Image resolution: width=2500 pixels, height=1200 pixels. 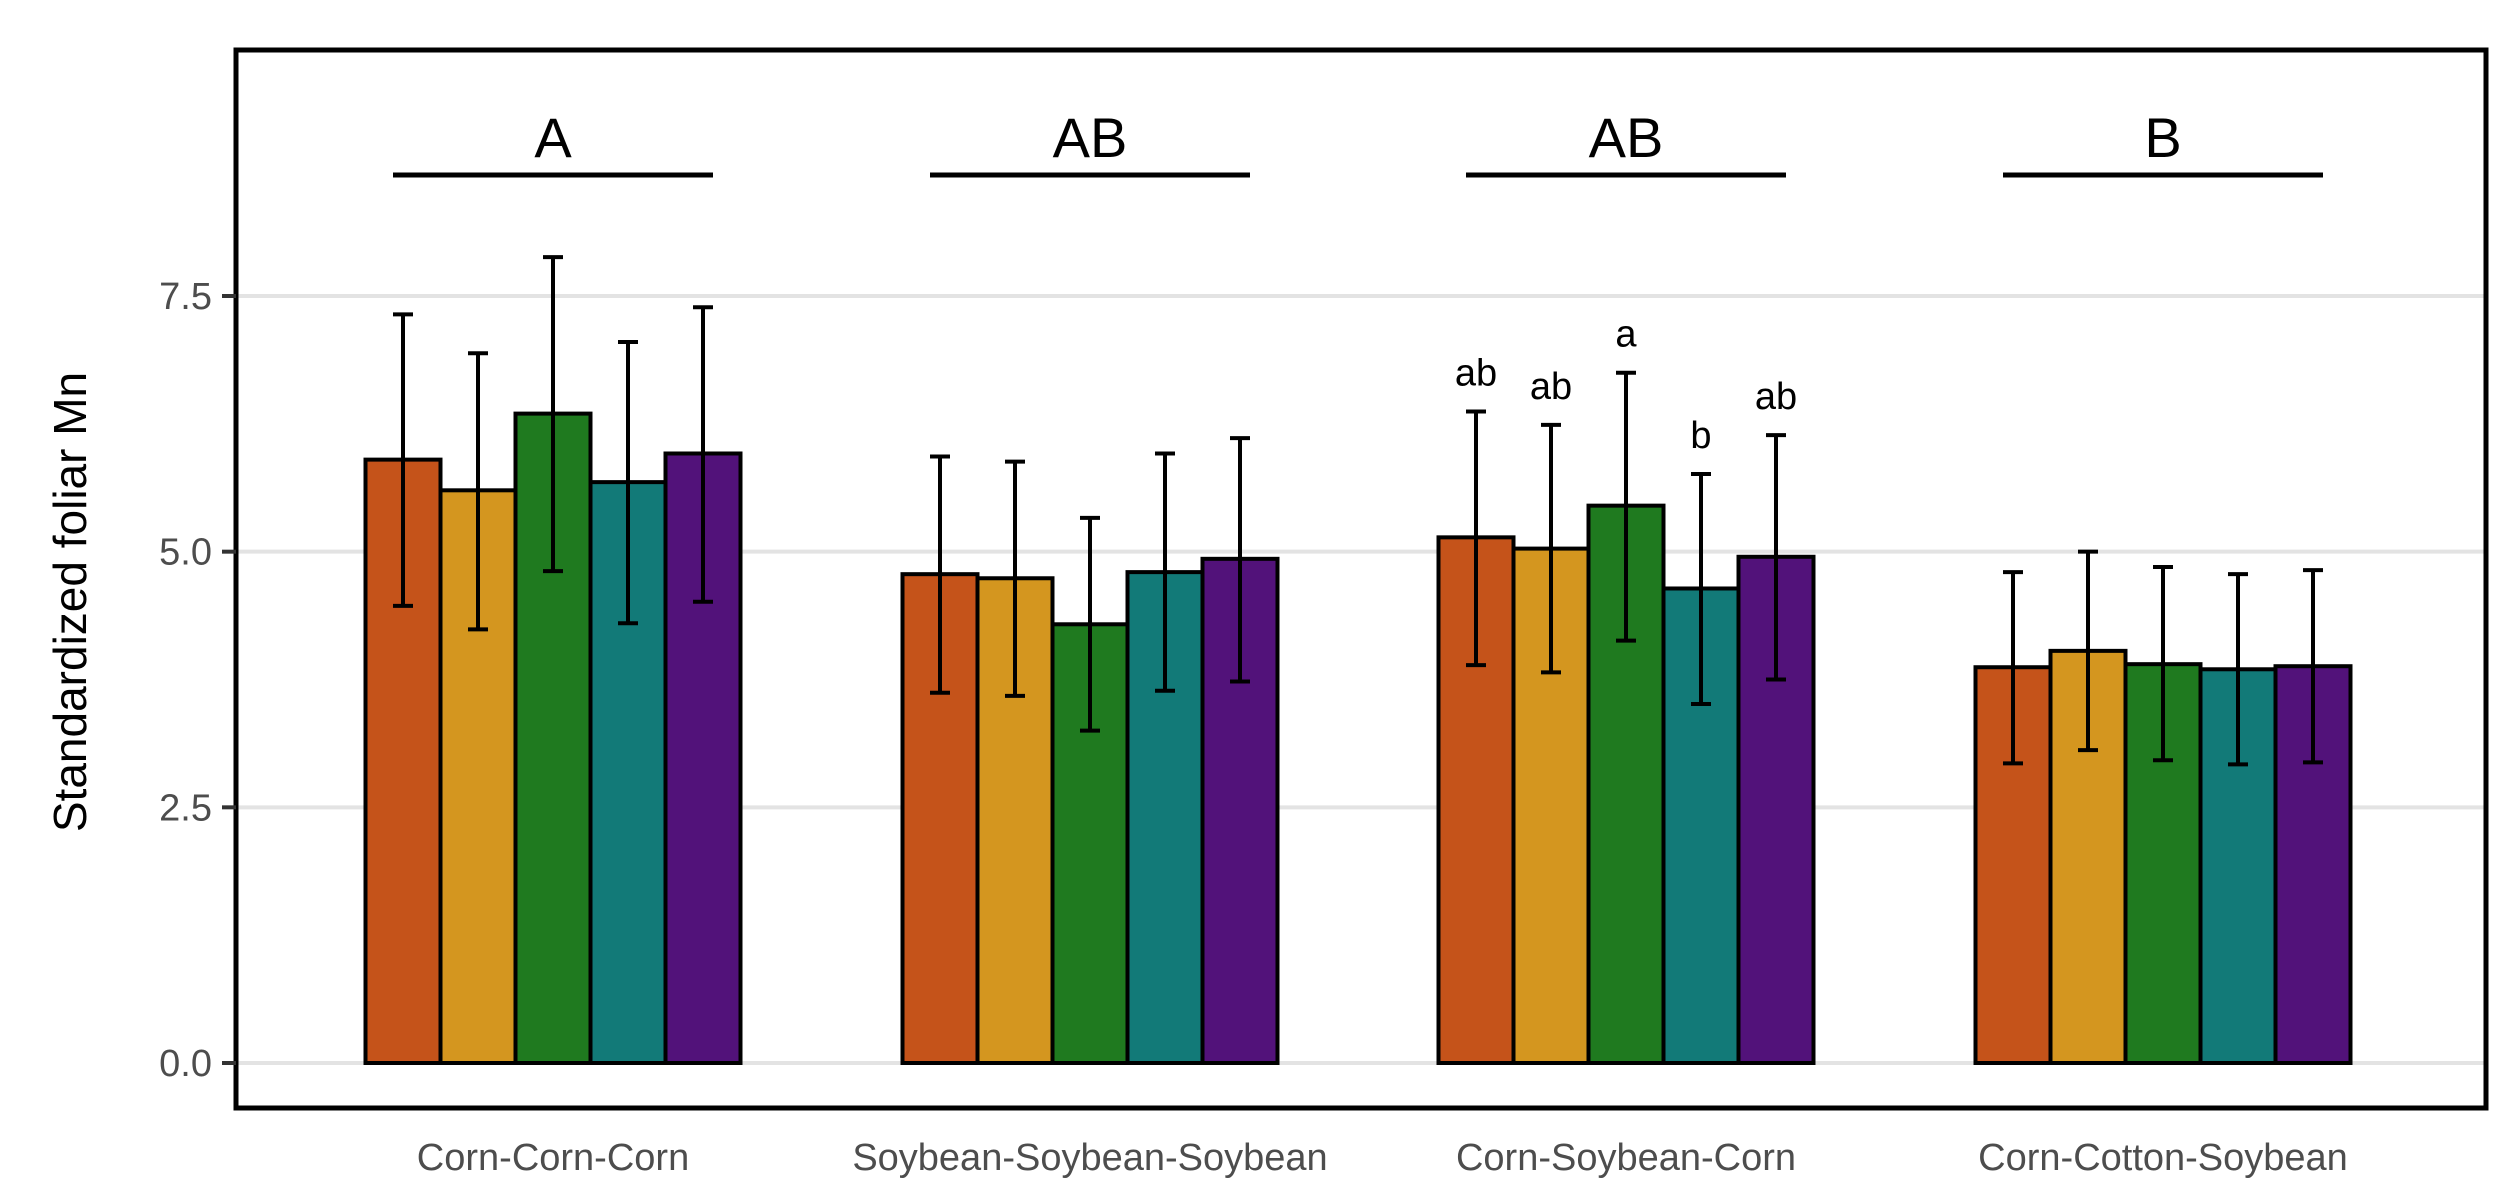 What do you see at coordinates (185, 553) in the screenshot?
I see `y-tick-label: 5.0` at bounding box center [185, 553].